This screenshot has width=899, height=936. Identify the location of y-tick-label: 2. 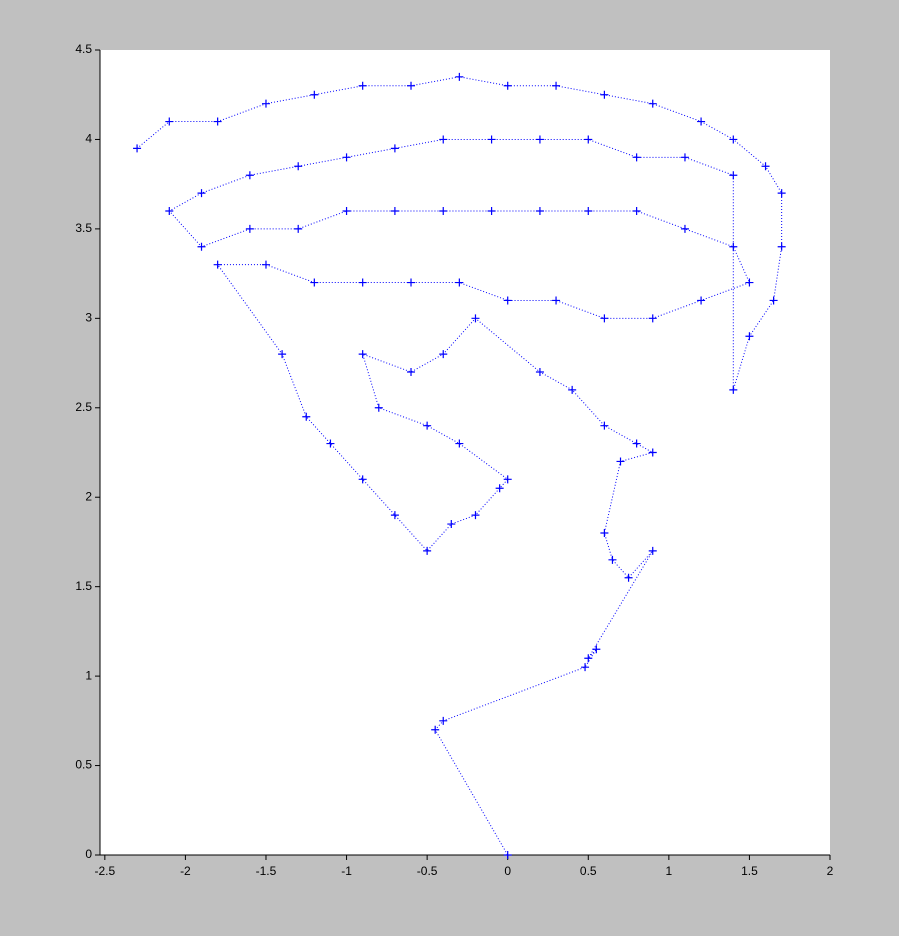
(88, 496).